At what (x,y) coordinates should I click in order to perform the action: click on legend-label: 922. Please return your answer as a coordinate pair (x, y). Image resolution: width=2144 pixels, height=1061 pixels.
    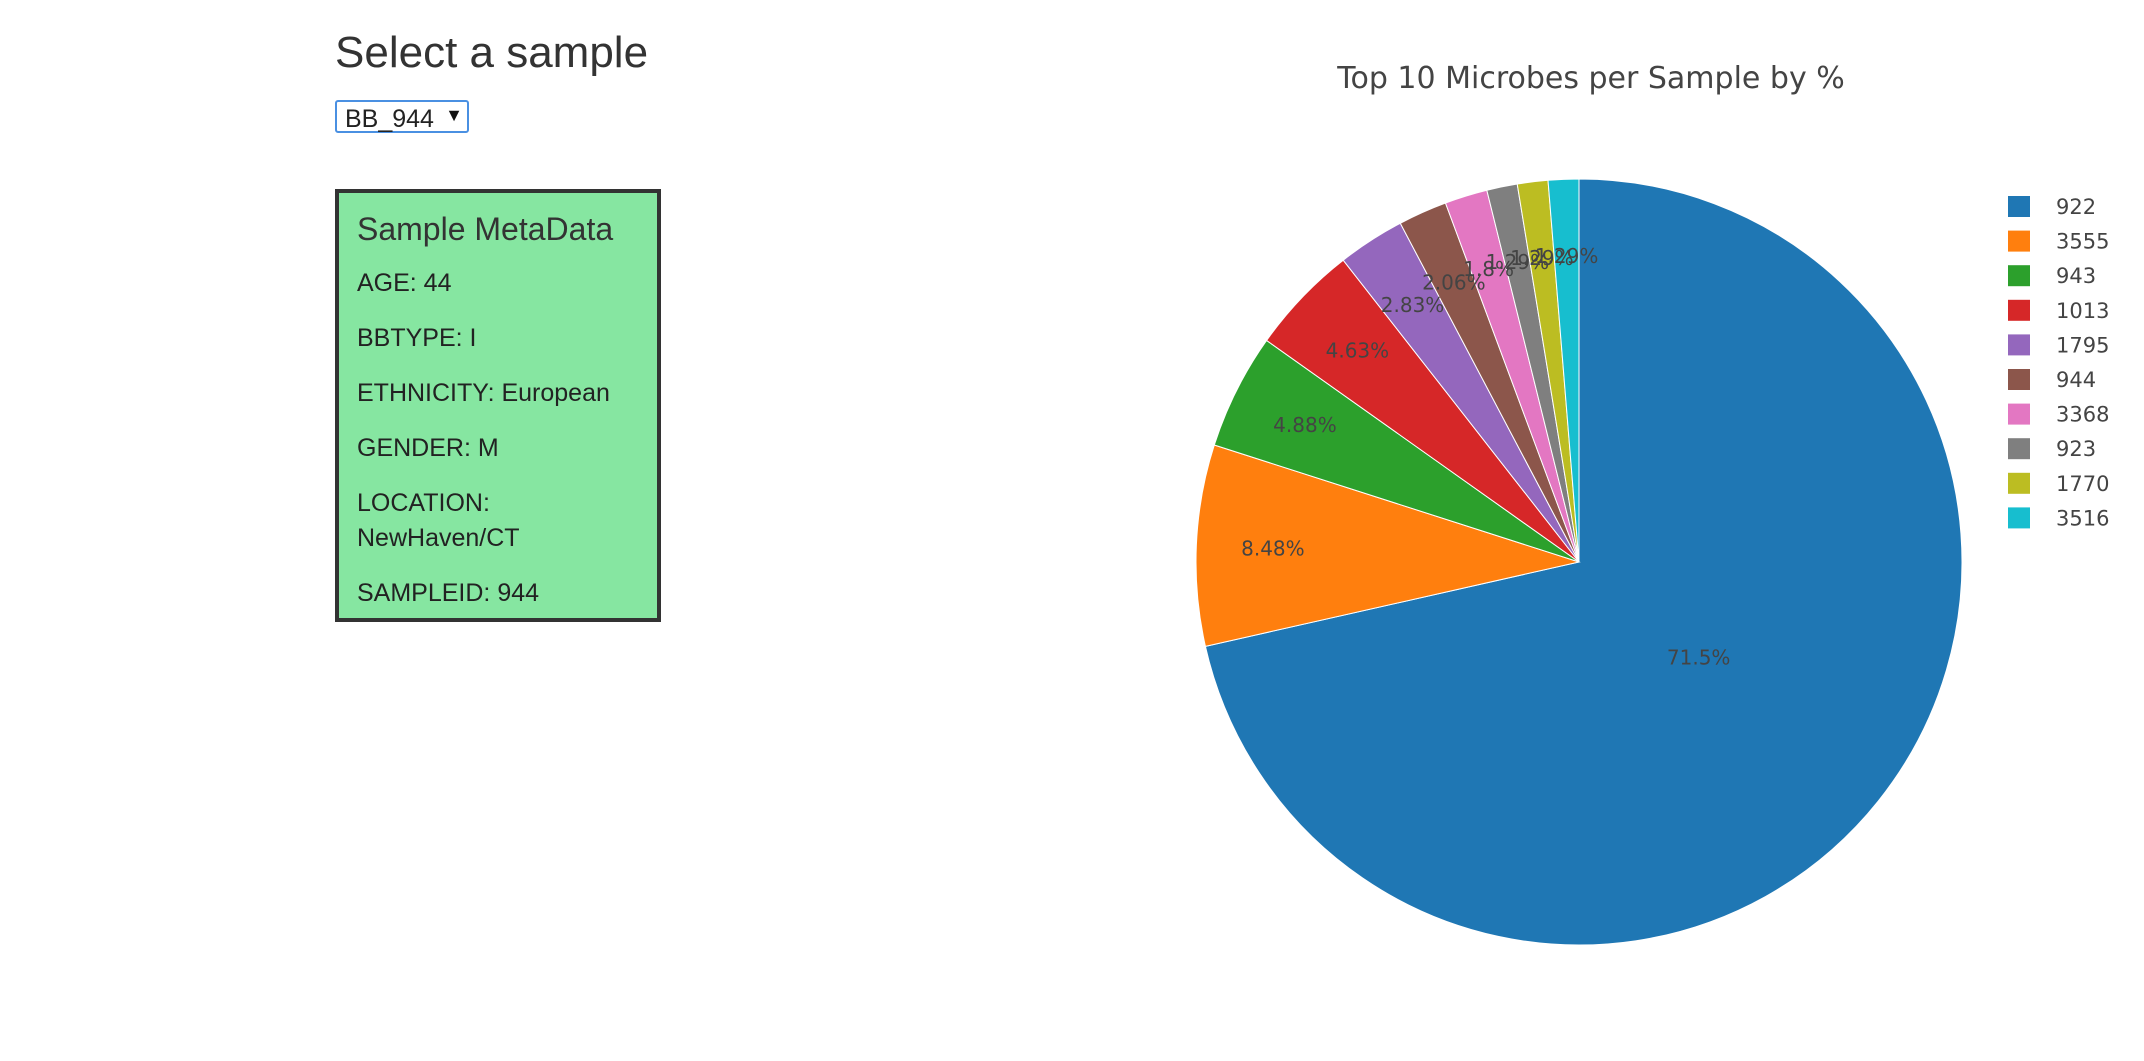
    Looking at the image, I should click on (2076, 207).